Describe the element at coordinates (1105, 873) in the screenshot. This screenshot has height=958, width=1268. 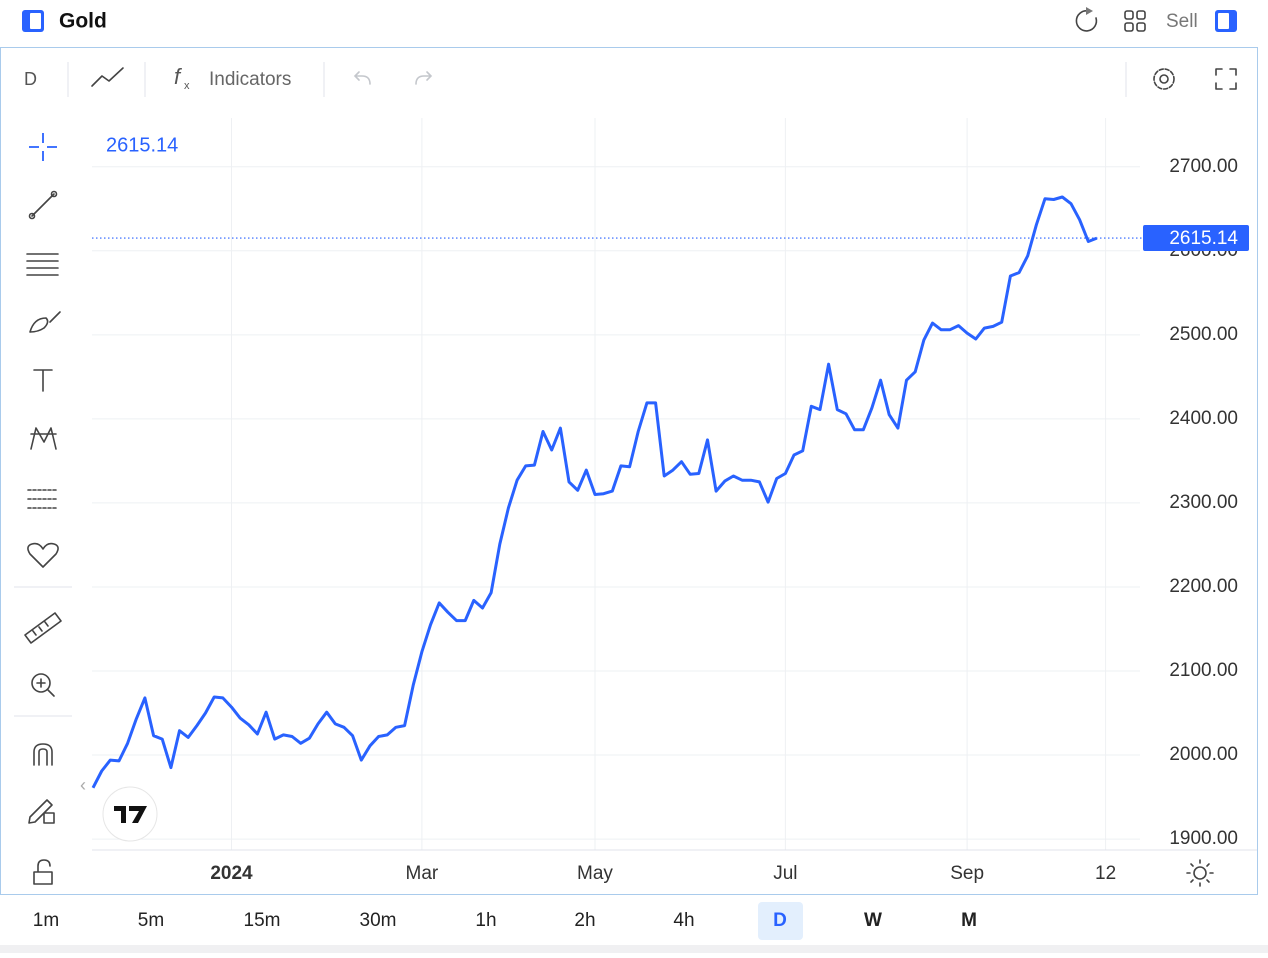
I see `x-tick-label: 12` at that location.